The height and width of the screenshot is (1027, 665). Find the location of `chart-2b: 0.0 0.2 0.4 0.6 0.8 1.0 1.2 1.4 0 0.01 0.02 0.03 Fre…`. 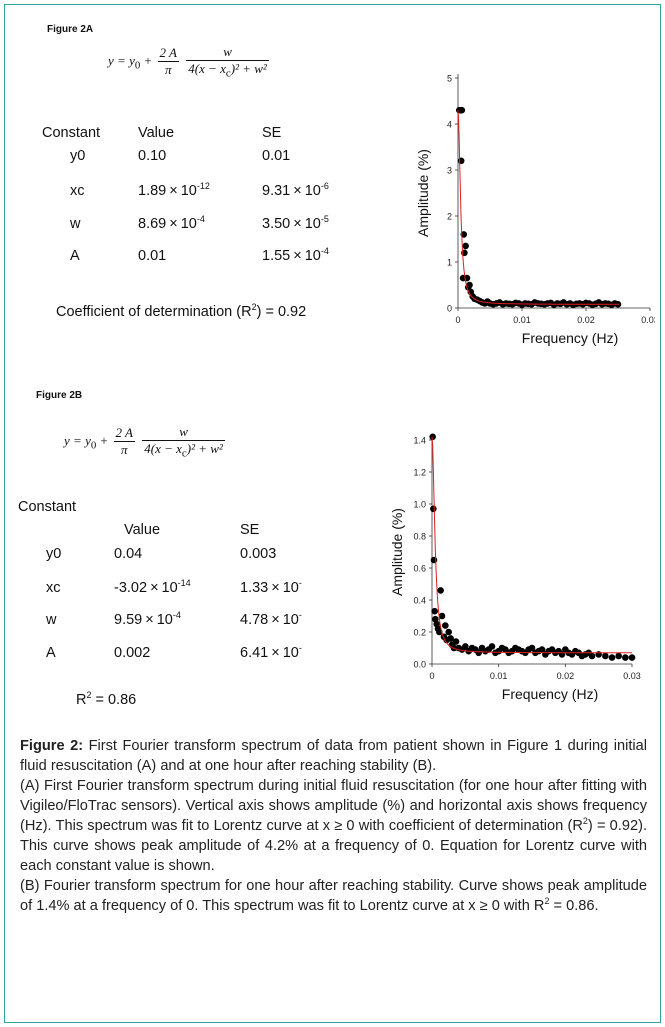

chart-2b: 0.0 0.2 0.4 0.6 0.8 1.0 1.2 1.4 0 0.01 0.02 0.03 Fre… is located at coordinates (515, 567).